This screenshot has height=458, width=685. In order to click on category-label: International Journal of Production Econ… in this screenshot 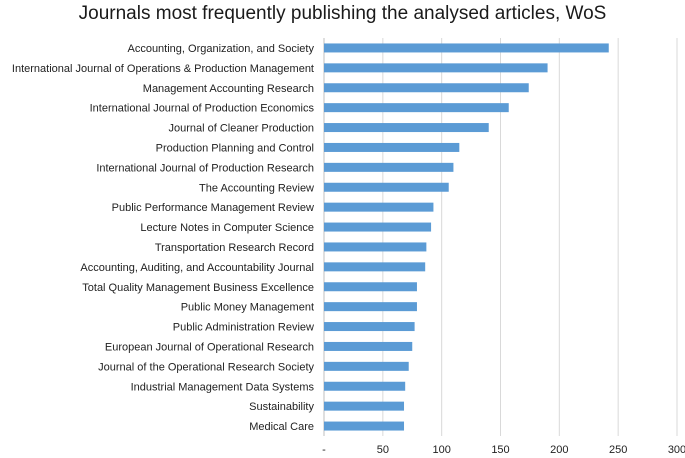, I will do `click(202, 109)`.